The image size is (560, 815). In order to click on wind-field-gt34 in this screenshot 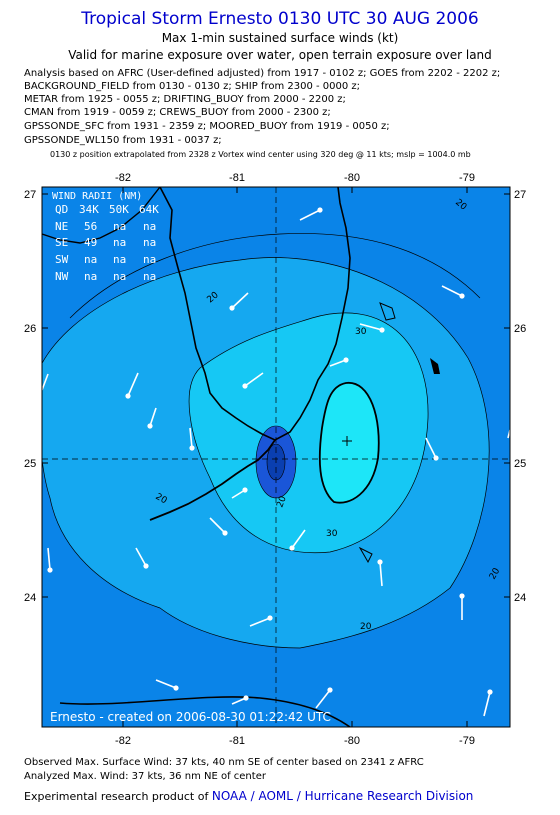, I will do `click(349, 443)`.